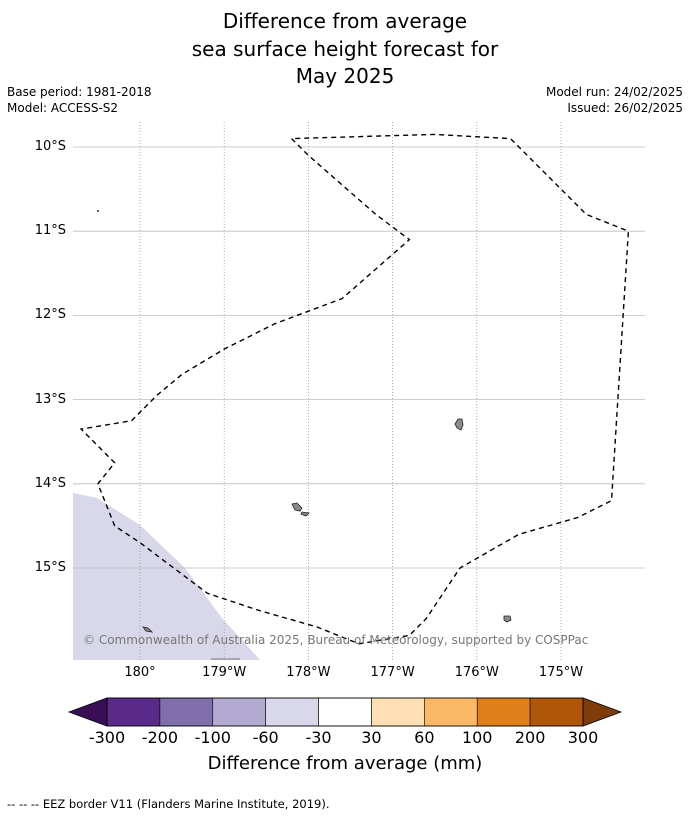 The image size is (690, 816). Describe the element at coordinates (530, 737) in the screenshot. I see `colorbar-tick-label: 200` at that location.